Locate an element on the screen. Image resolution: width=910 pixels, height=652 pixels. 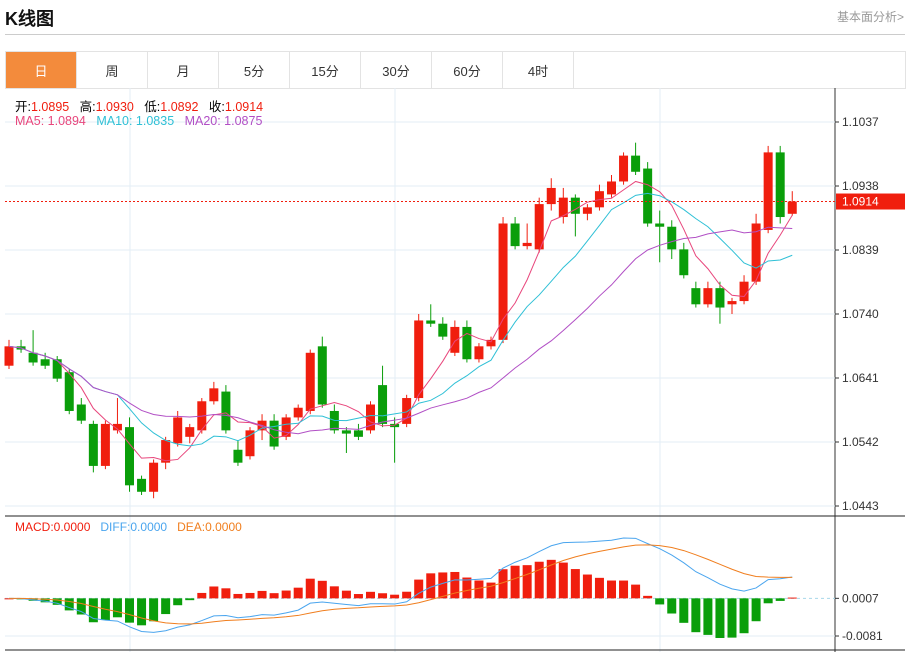
close-value: 1.0914 is located at coordinates (244, 107).